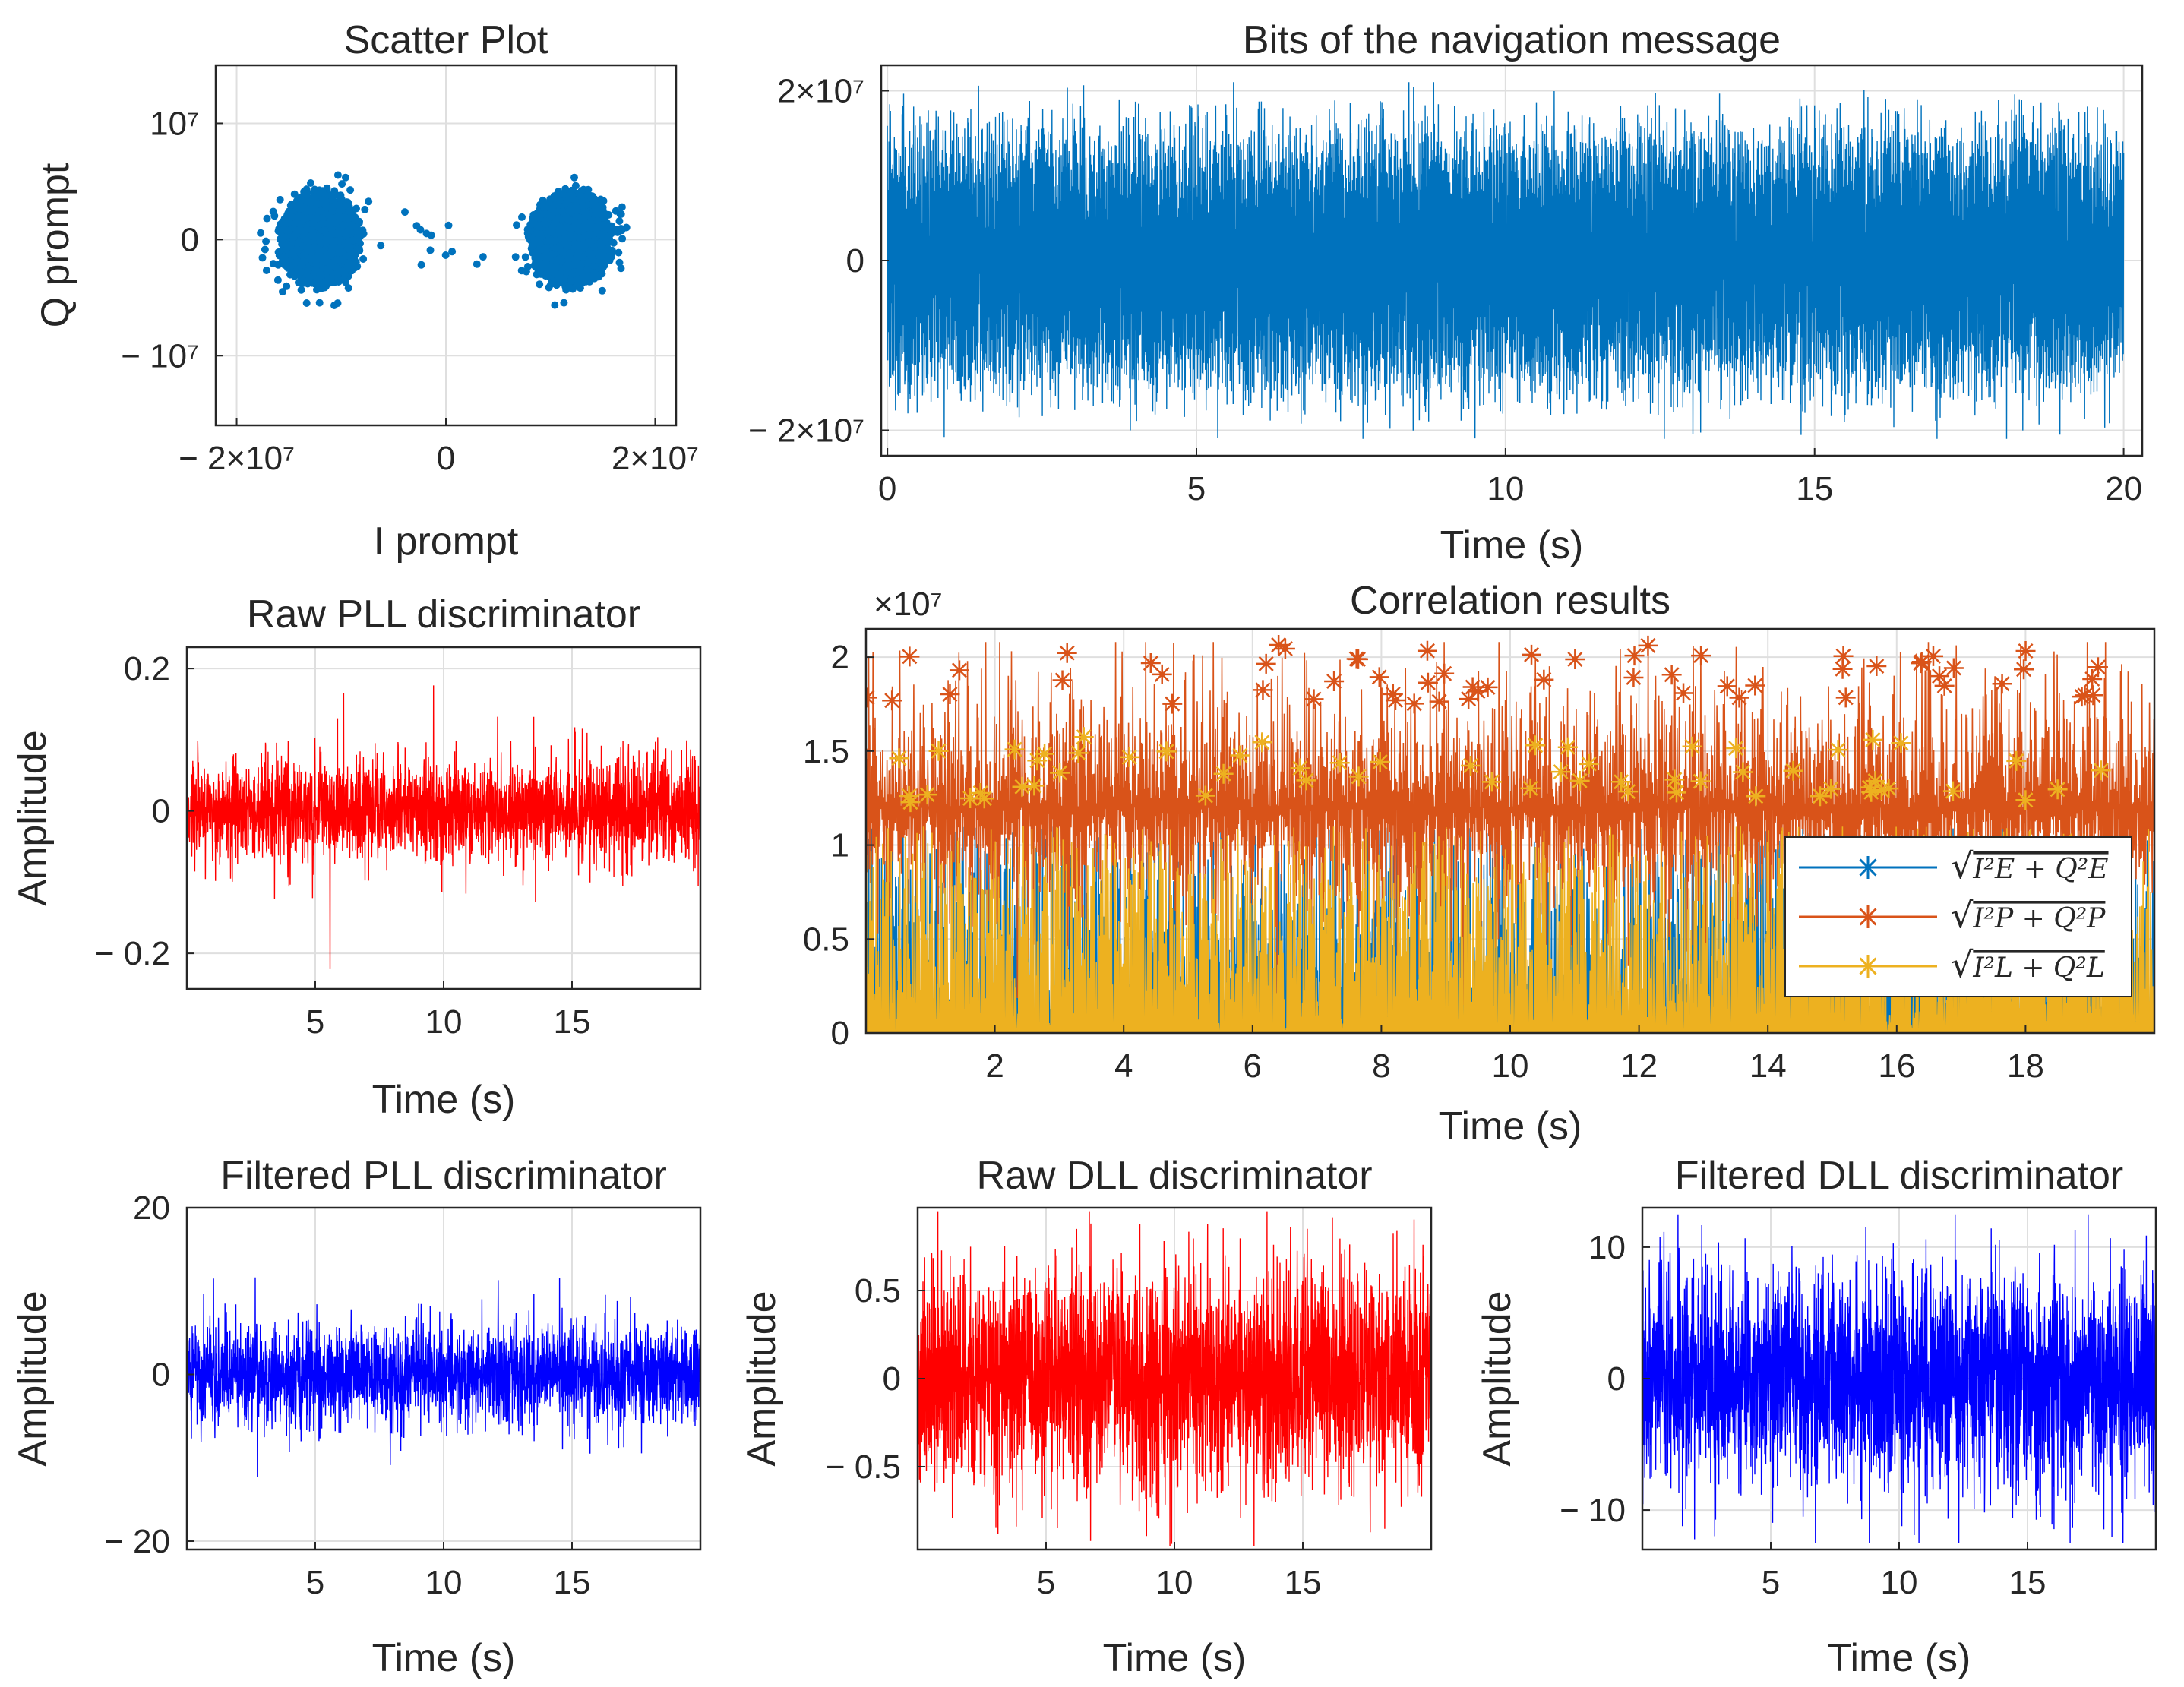 This screenshot has height=1687, width=2184. I want to click on x-tick-label: 4, so click(1123, 1066).